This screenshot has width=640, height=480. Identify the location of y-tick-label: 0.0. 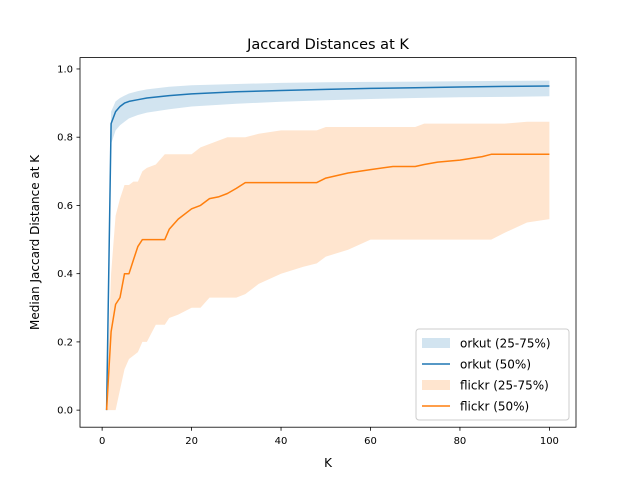
(65, 411).